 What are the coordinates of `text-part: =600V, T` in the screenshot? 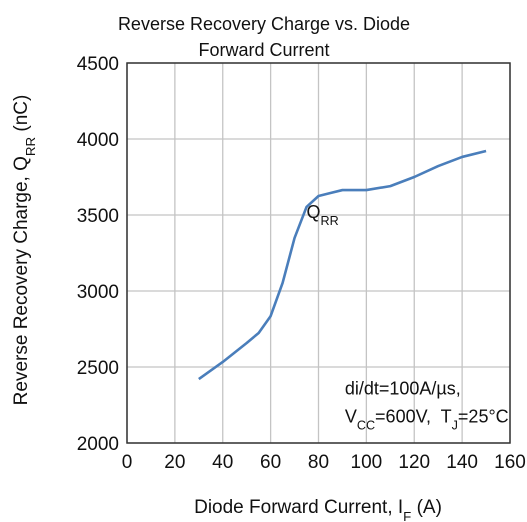 It's located at (413, 416).